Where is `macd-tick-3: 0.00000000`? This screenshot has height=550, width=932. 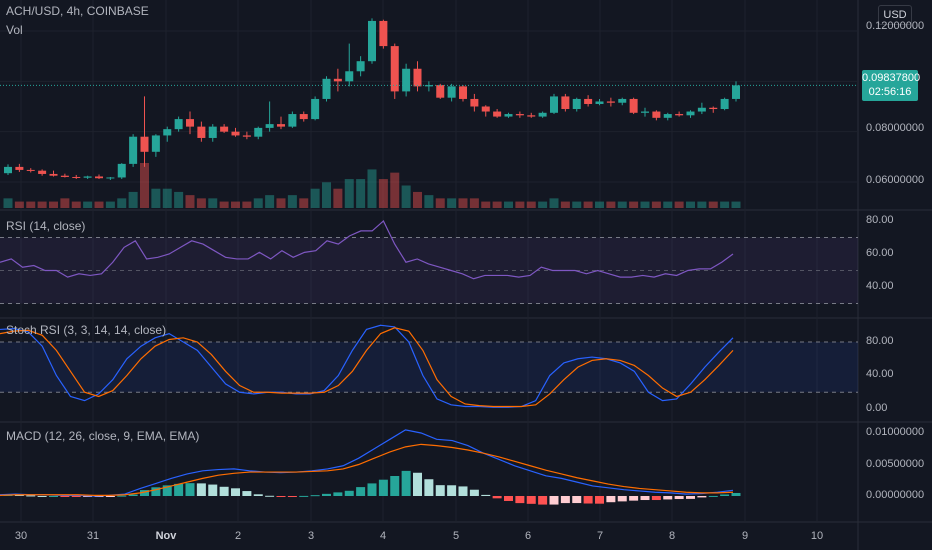 macd-tick-3: 0.00000000 is located at coordinates (895, 495).